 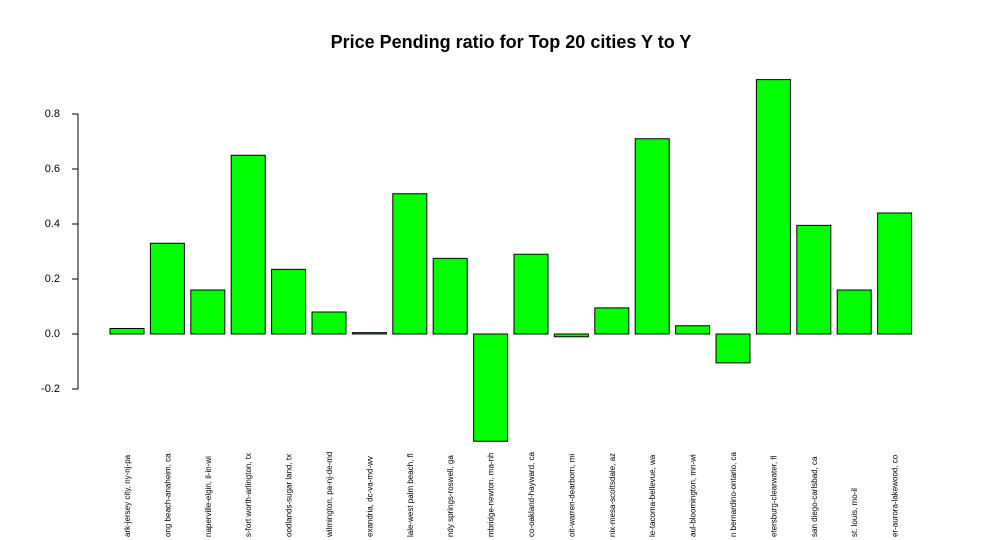 What do you see at coordinates (450, 496) in the screenshot?
I see `x-category-label: ndy springs-roswell, ga` at bounding box center [450, 496].